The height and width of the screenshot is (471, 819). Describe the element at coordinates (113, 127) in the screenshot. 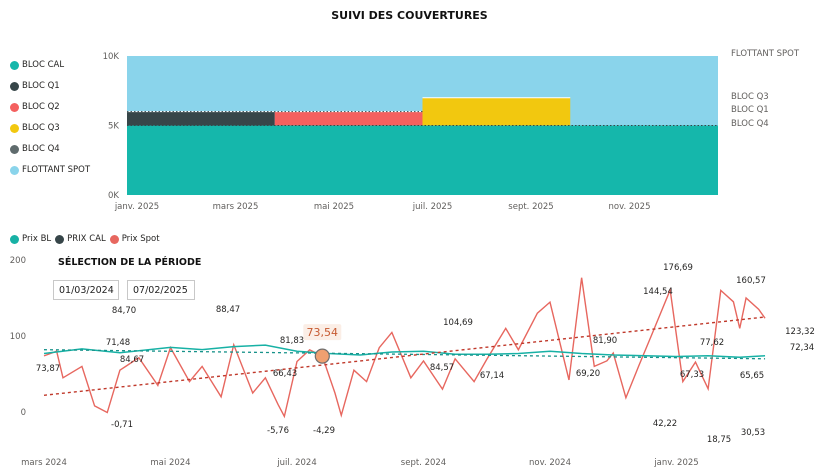

I see `y-tick-label: 5K` at that location.